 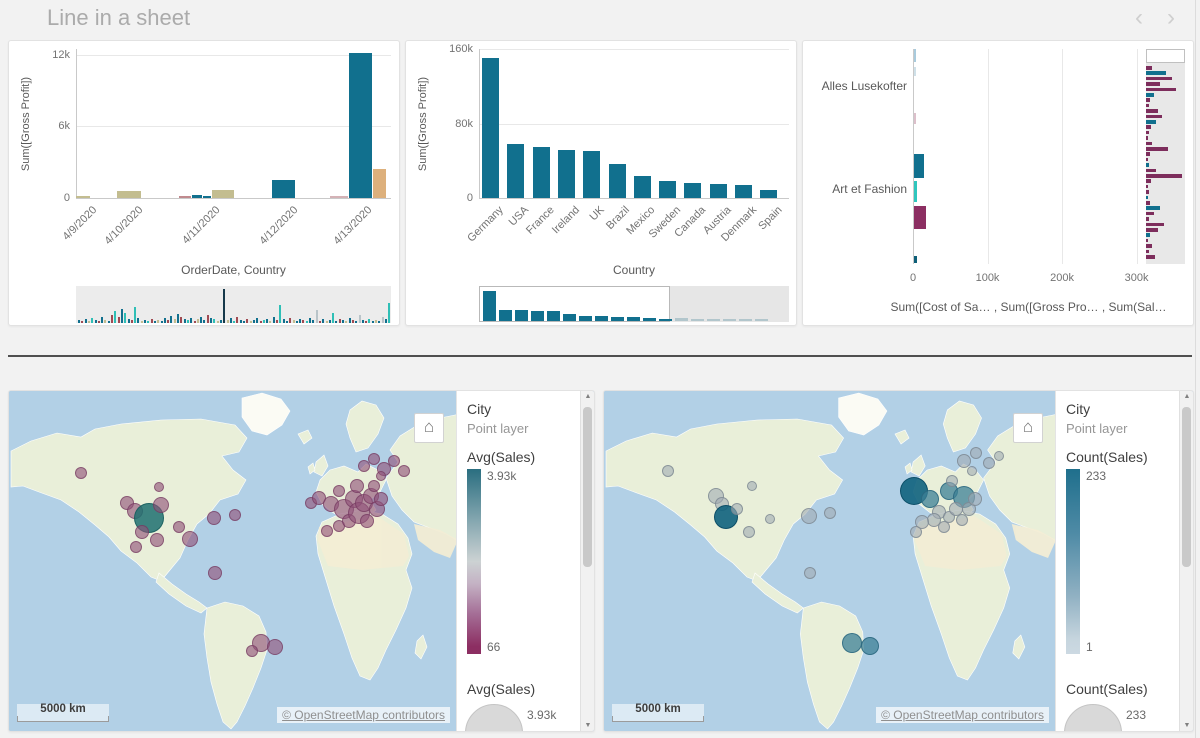 What do you see at coordinates (227, 321) in the screenshot?
I see `navigator-bar` at bounding box center [227, 321].